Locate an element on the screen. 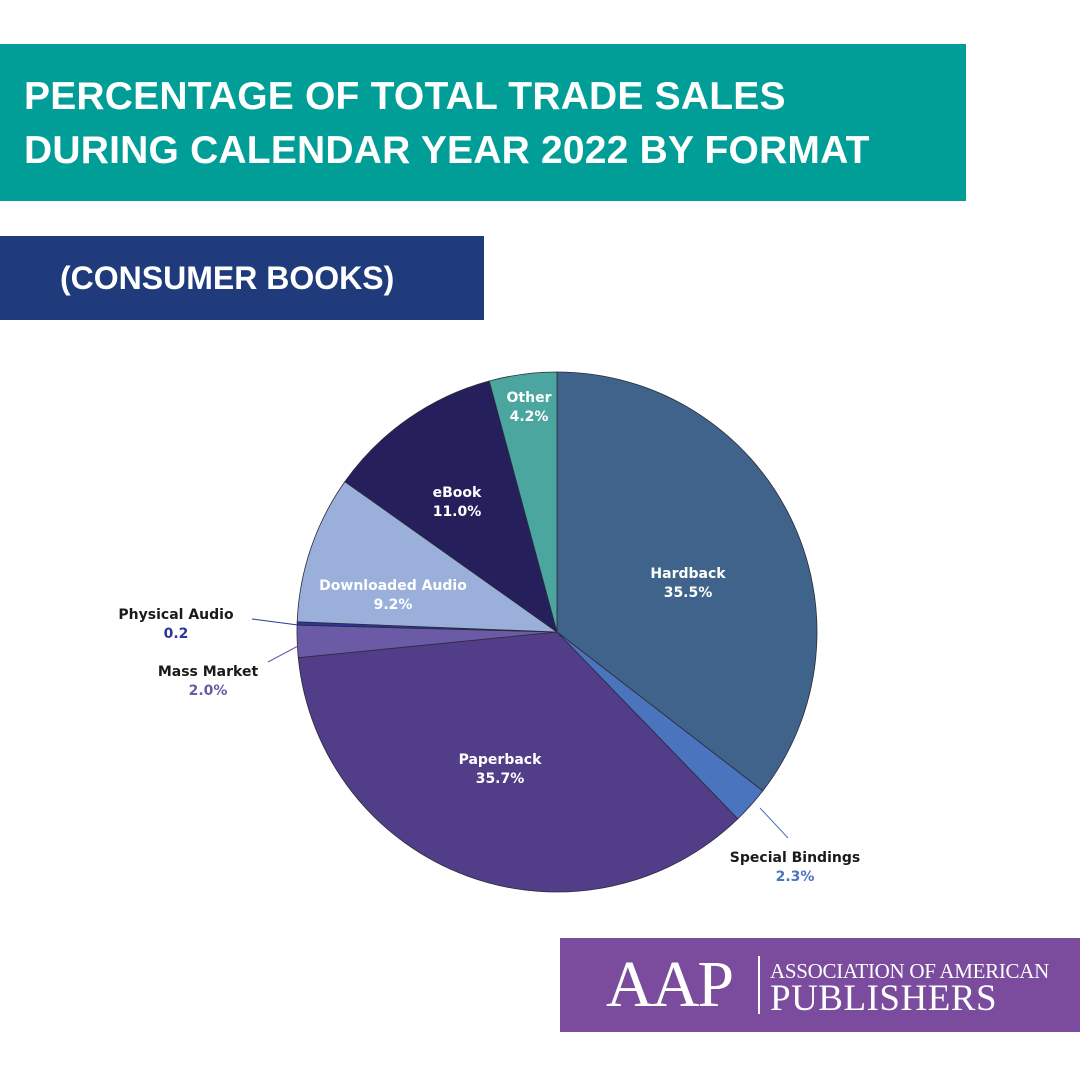 Image resolution: width=1080 pixels, height=1080 pixels. logo-name-line-2: PUBLISHERS is located at coordinates (884, 998).